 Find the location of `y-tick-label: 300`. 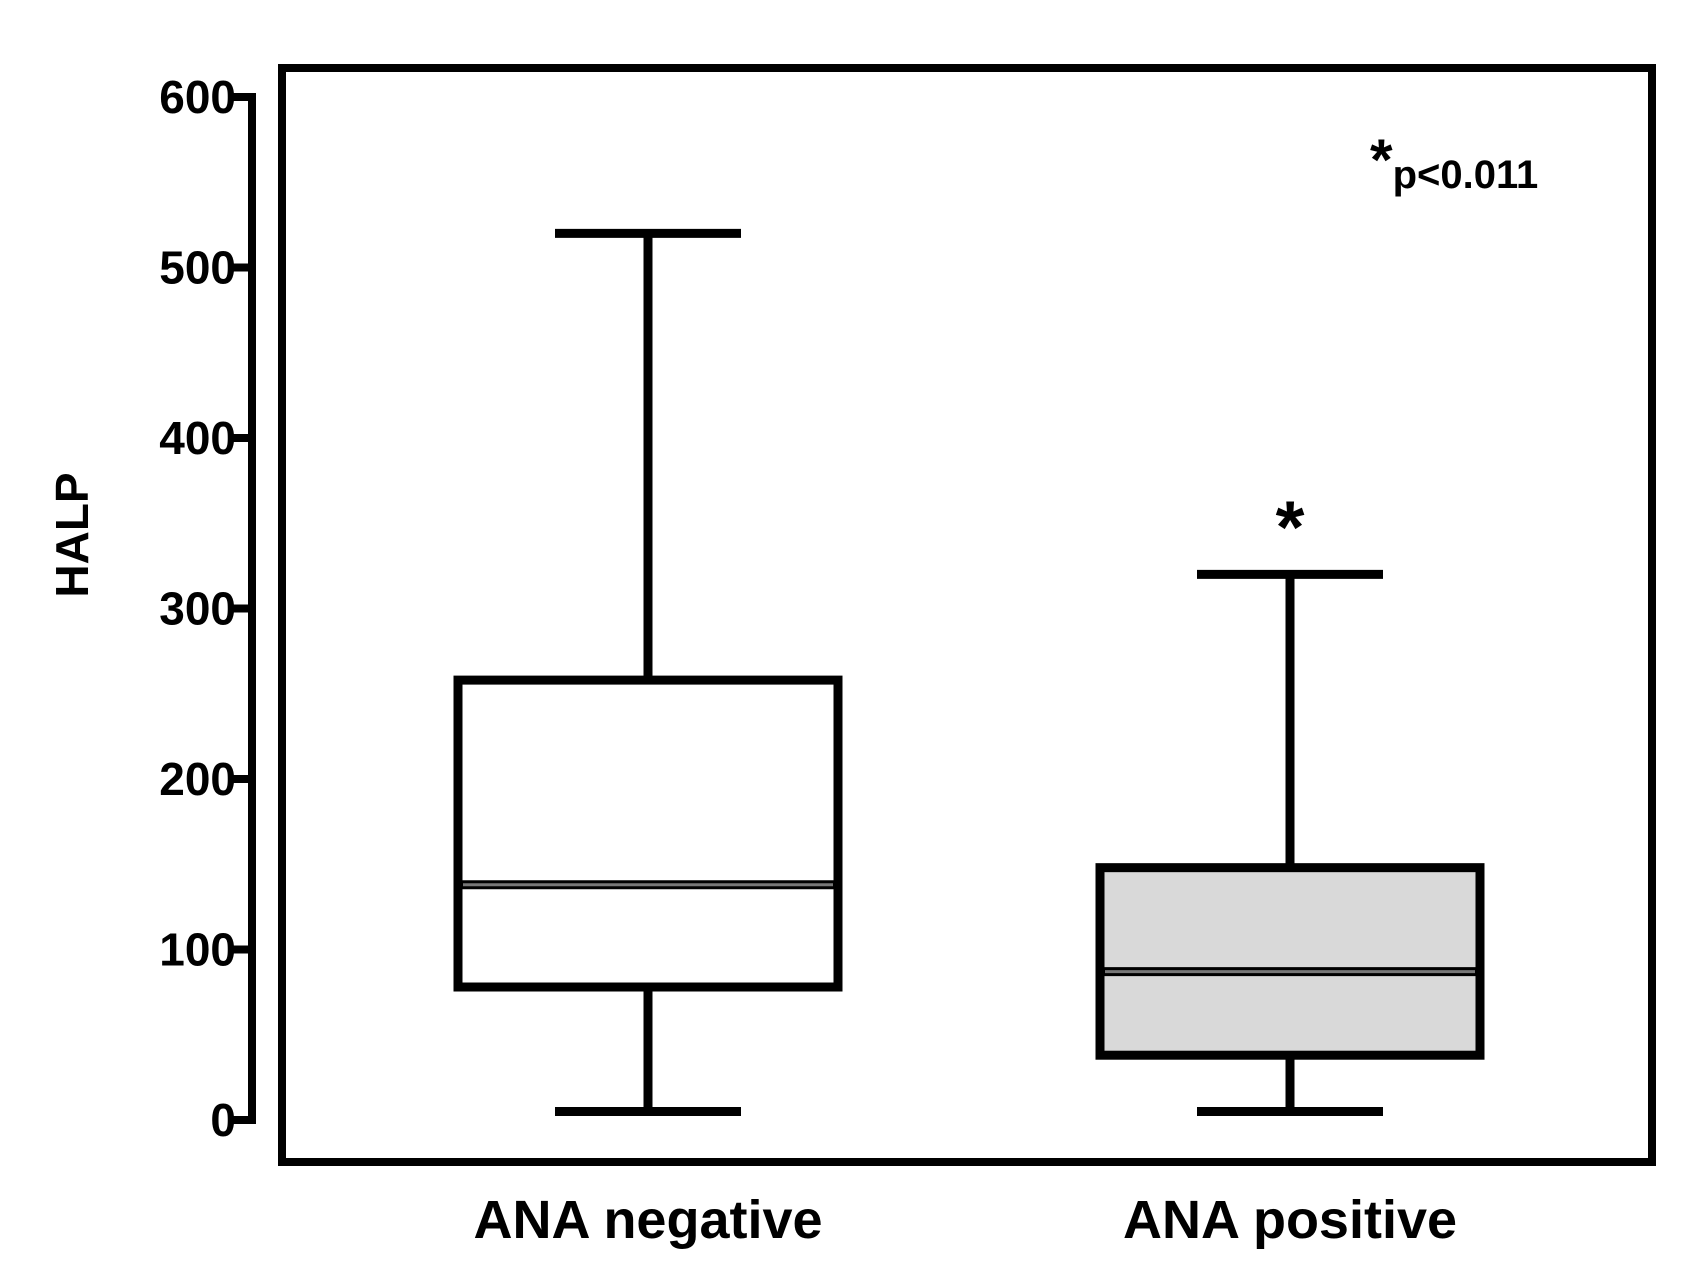

y-tick-label: 300 is located at coordinates (197, 609).